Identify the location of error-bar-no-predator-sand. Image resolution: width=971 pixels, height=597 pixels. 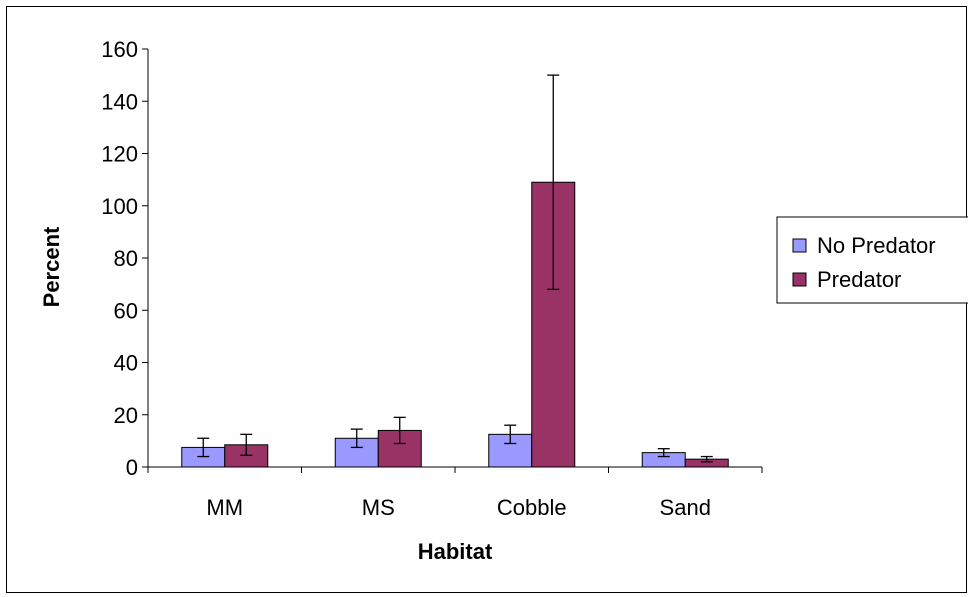
(663, 453).